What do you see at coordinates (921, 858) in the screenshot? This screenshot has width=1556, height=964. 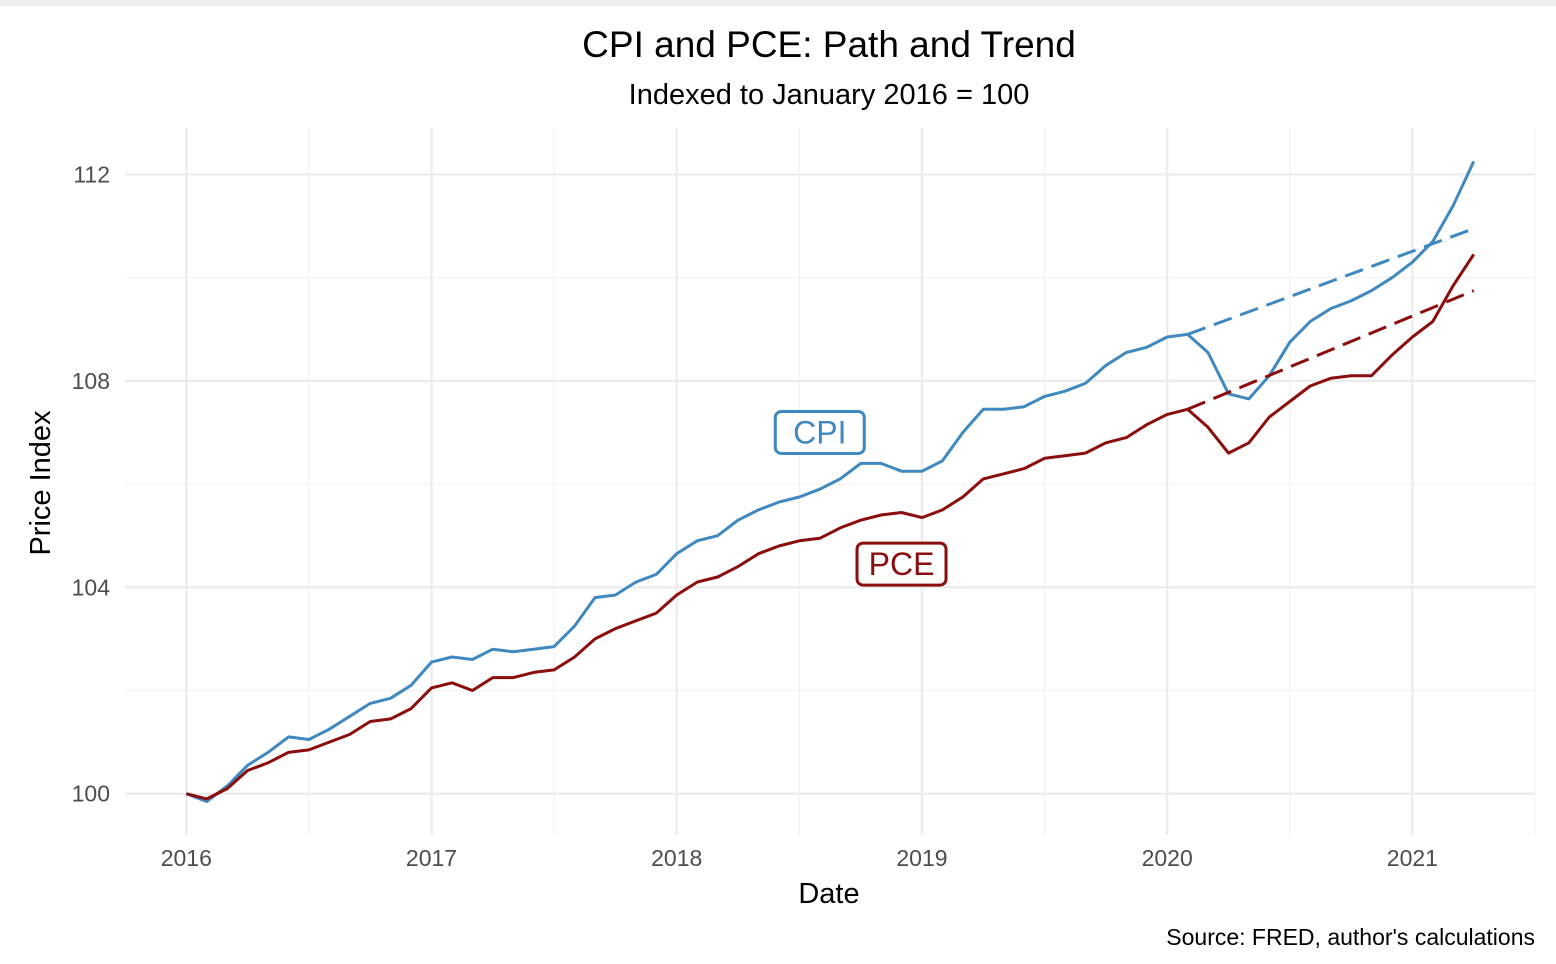 I see `x-tick-label: 2019` at bounding box center [921, 858].